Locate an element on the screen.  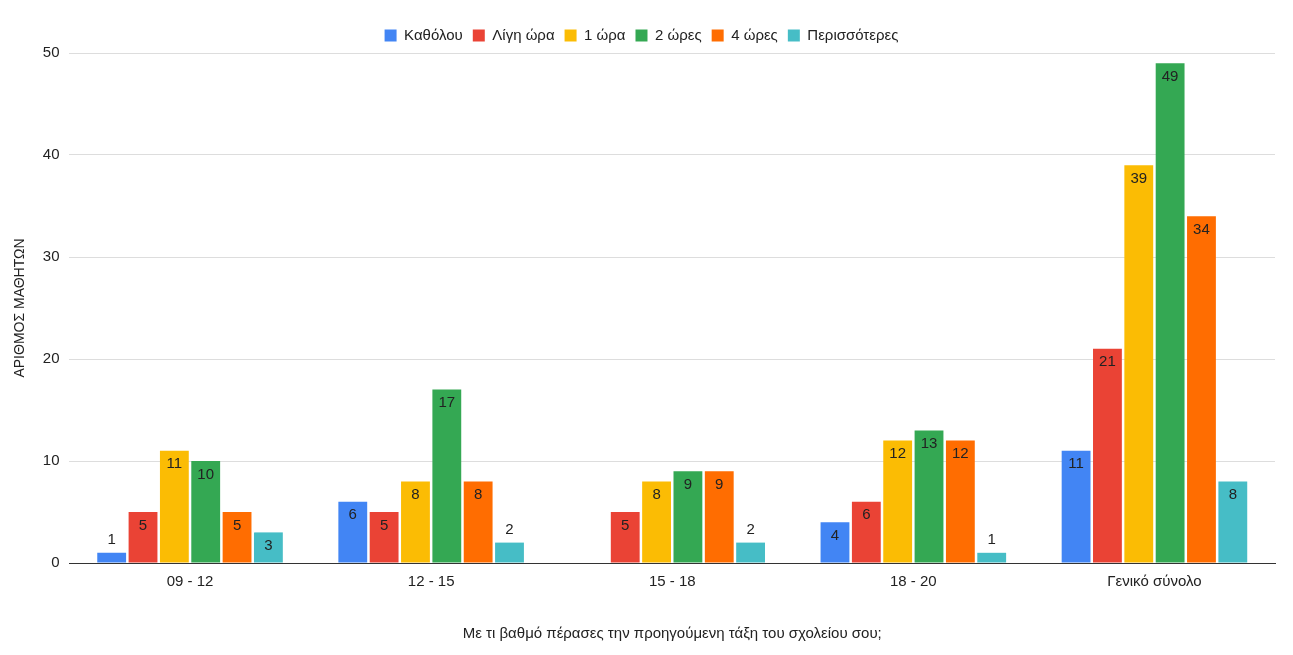
x-tick-label: 12 - 15 is located at coordinates (431, 581).